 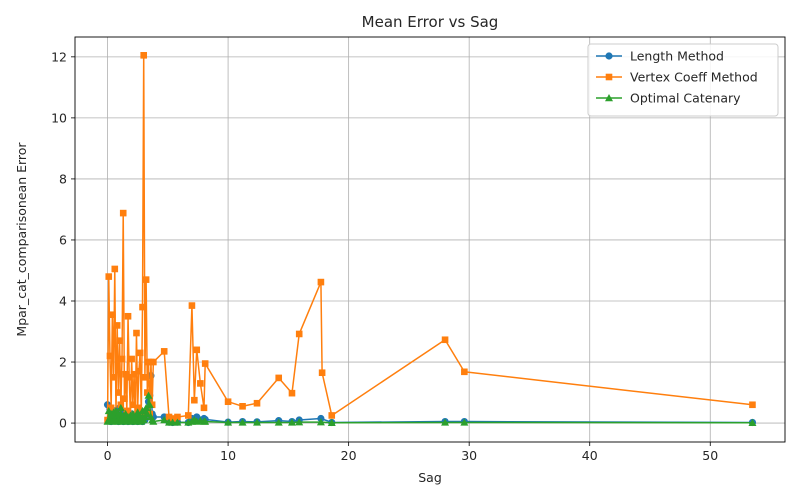 I want to click on legend-item: Vertex Coeff Method, so click(x=677, y=77).